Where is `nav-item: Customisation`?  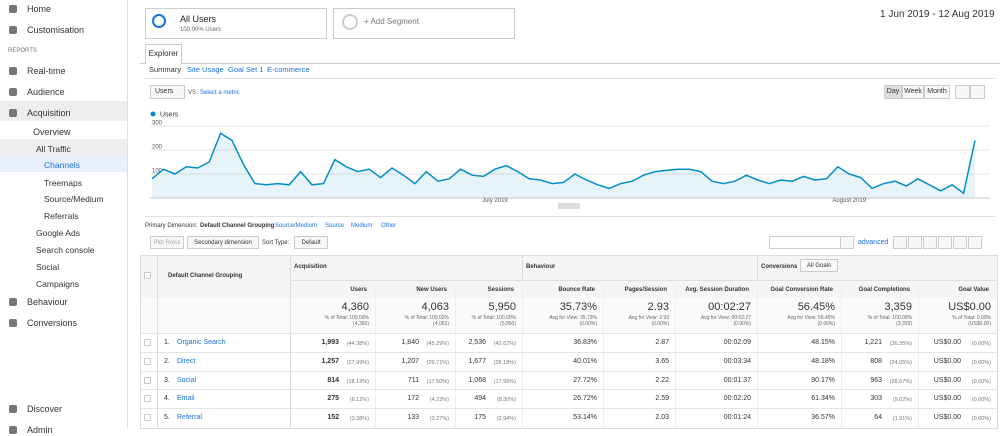 nav-item: Customisation is located at coordinates (56, 30).